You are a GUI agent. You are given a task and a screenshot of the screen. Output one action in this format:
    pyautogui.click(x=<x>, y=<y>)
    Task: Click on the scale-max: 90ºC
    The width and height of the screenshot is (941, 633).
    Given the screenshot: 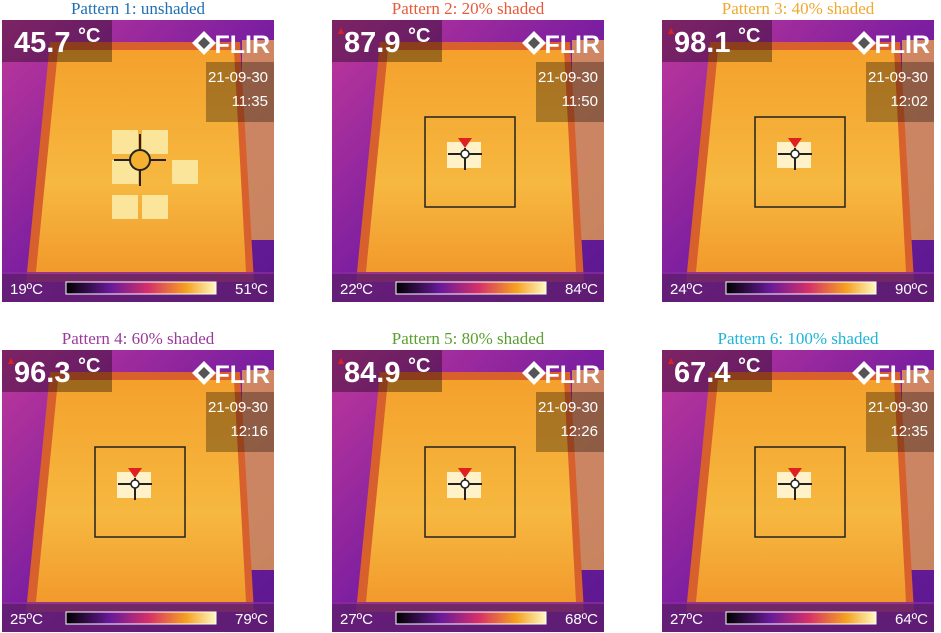 What is the action you would take?
    pyautogui.click(x=911, y=289)
    